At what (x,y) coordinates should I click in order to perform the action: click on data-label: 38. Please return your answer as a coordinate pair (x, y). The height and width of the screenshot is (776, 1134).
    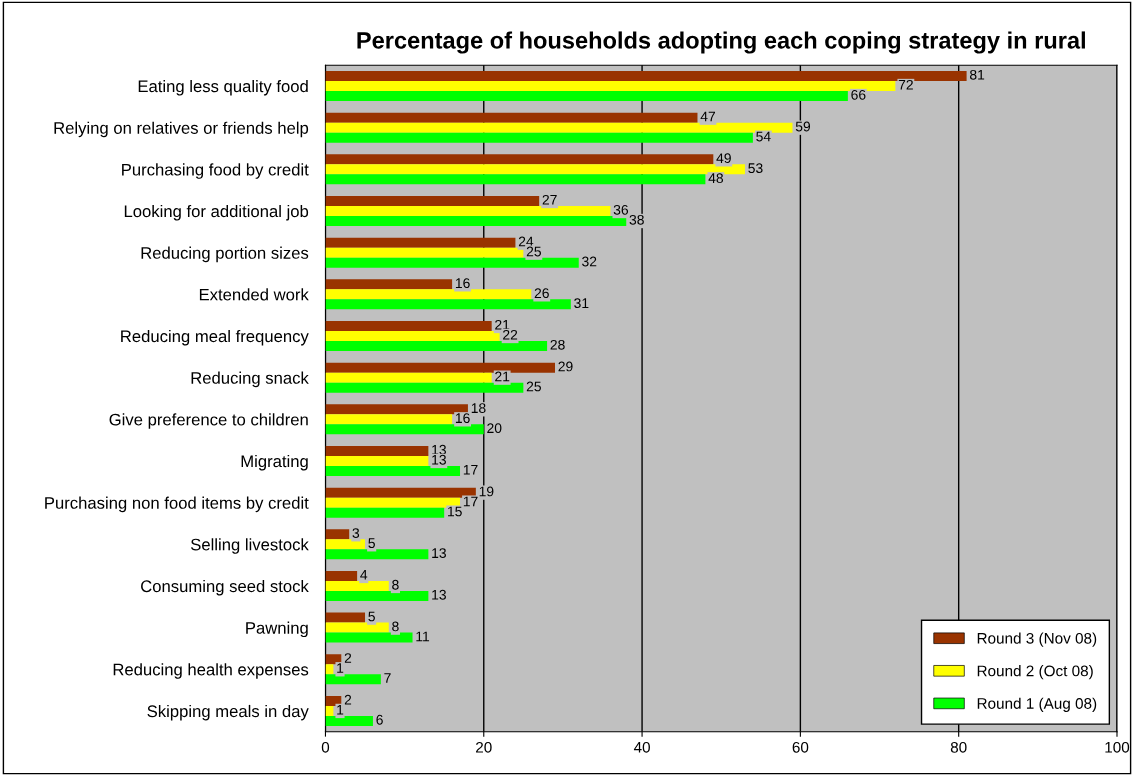
    Looking at the image, I should click on (636, 219).